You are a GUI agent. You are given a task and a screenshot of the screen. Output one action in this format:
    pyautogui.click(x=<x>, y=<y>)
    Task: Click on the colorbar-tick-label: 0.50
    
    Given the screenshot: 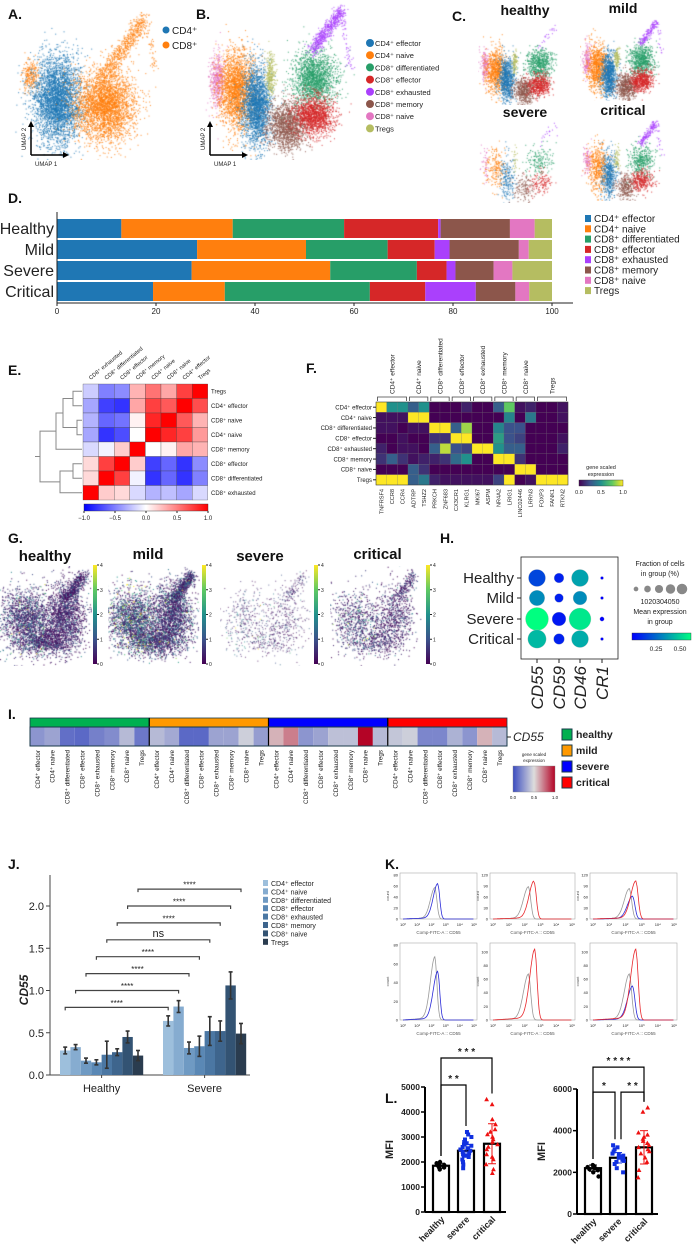 What is the action you would take?
    pyautogui.click(x=680, y=649)
    